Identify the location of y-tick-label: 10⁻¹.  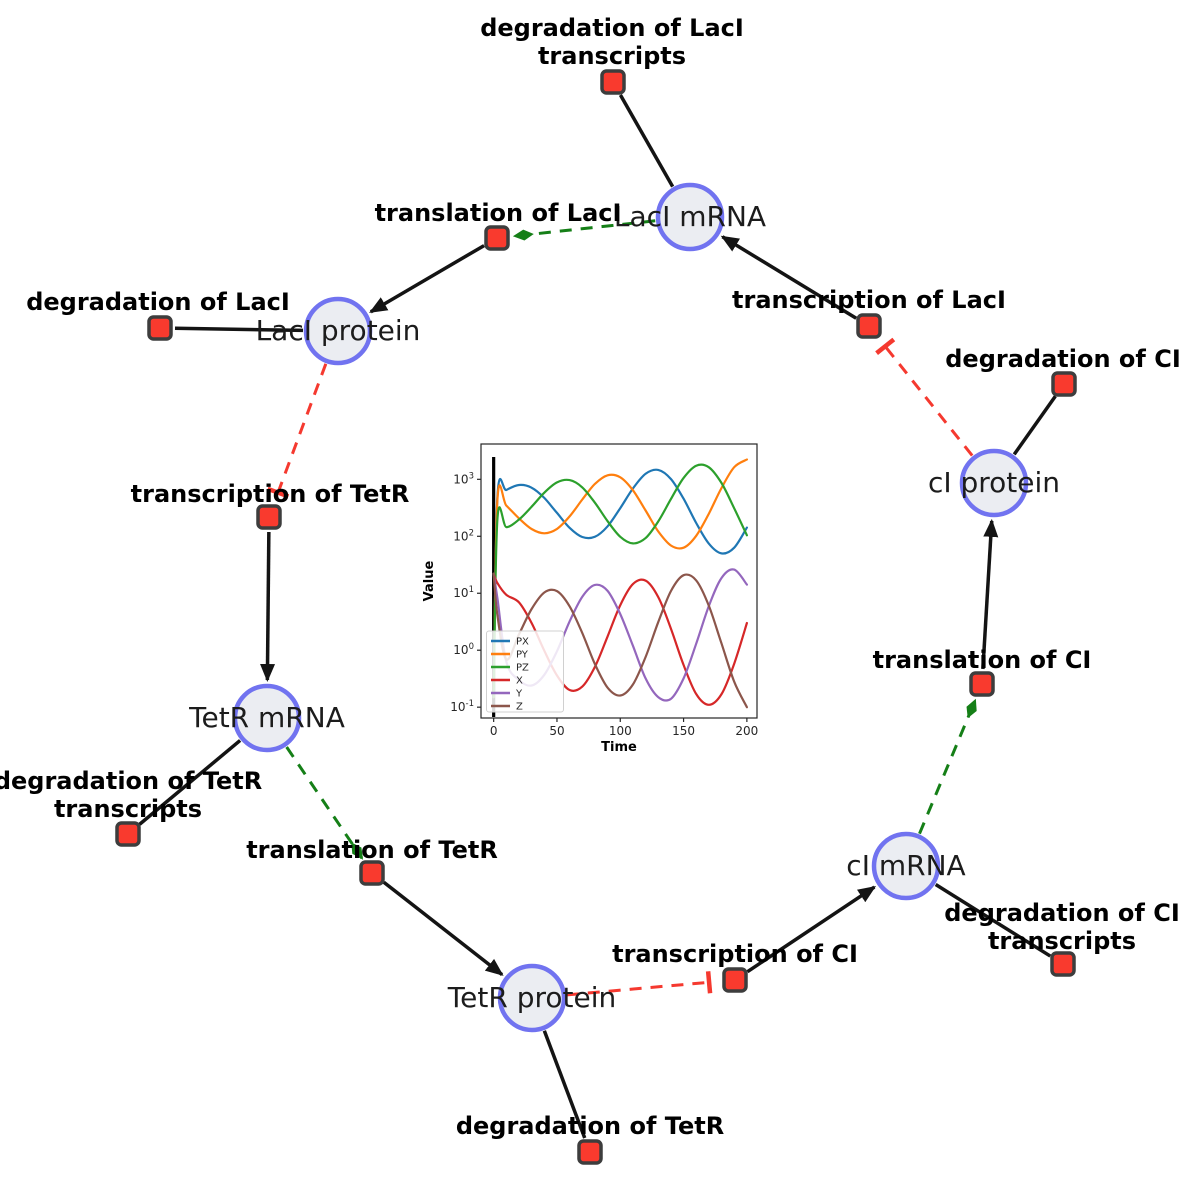
(462, 706).